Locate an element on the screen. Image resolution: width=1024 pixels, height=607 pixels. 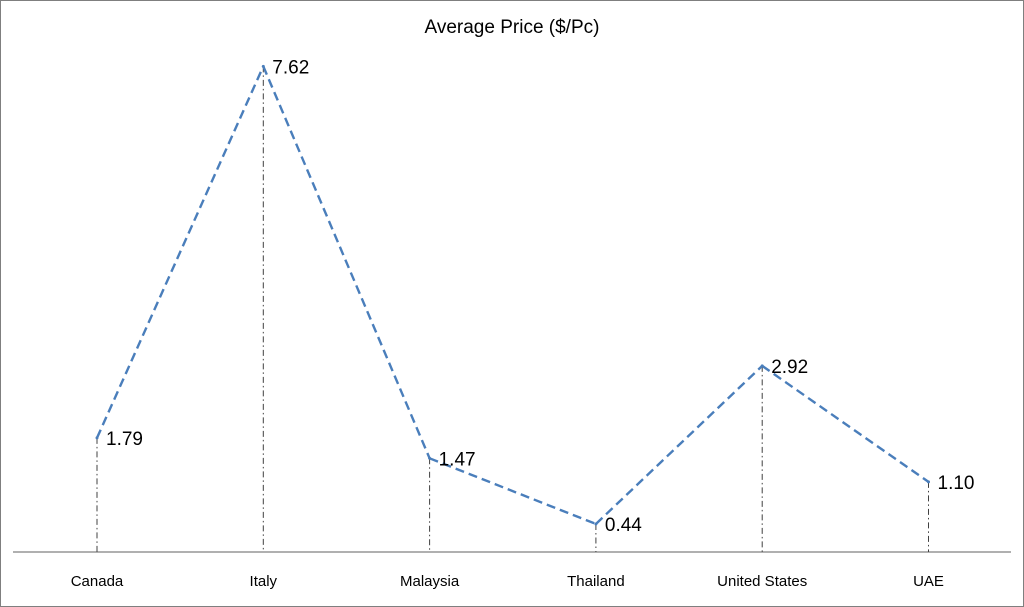
x-tick-label: United States is located at coordinates (762, 581).